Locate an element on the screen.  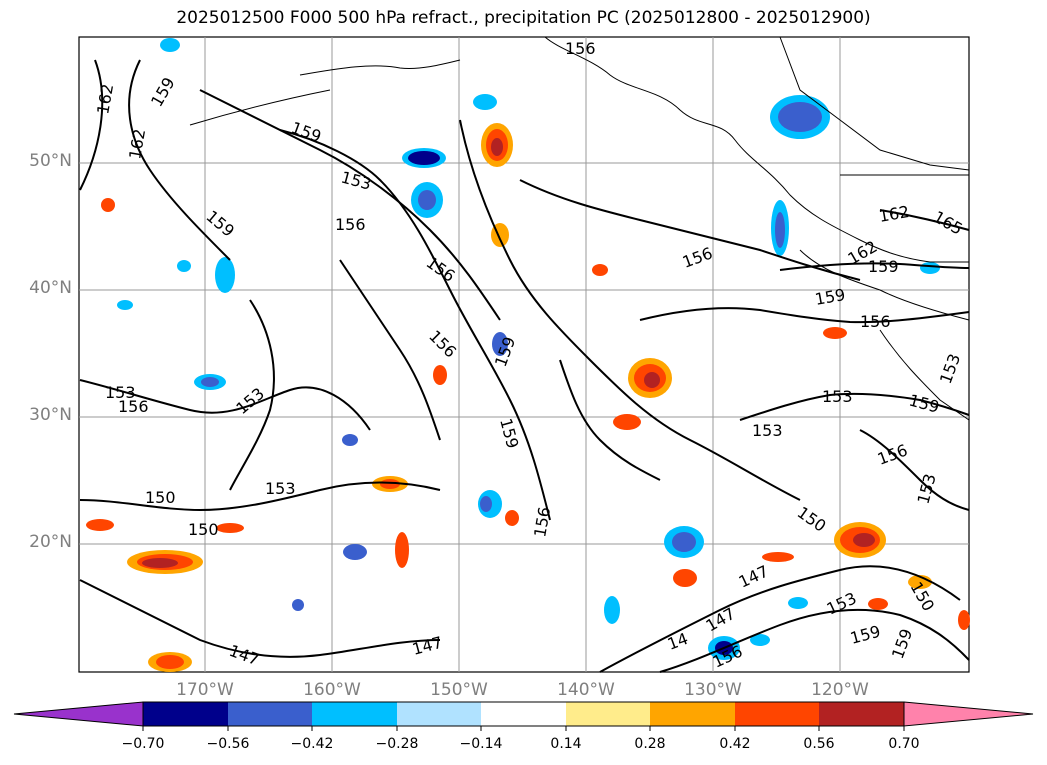
lon-label: 130°W is located at coordinates (713, 690).